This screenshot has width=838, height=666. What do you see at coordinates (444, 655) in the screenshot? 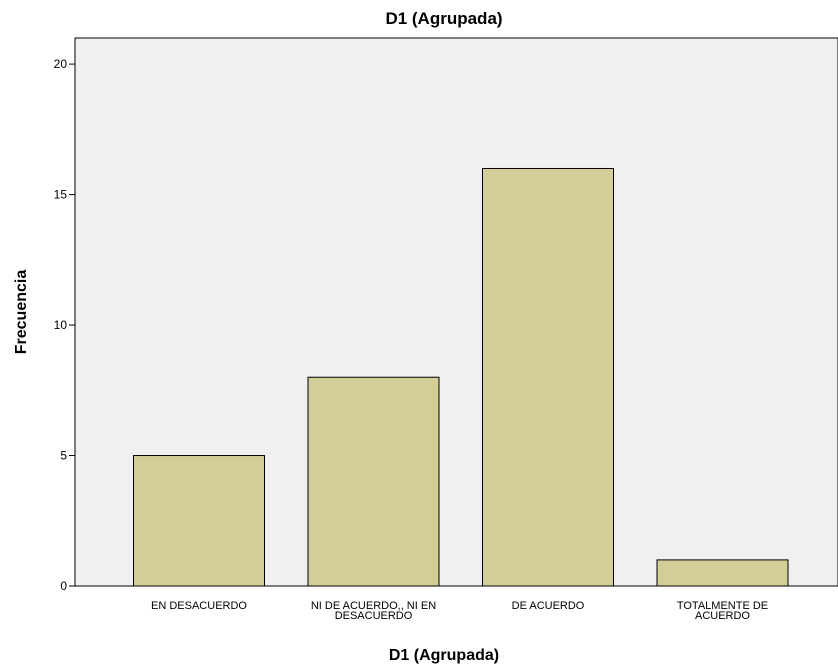
I see `x-axis-label: D1 (Agrupada)` at bounding box center [444, 655].